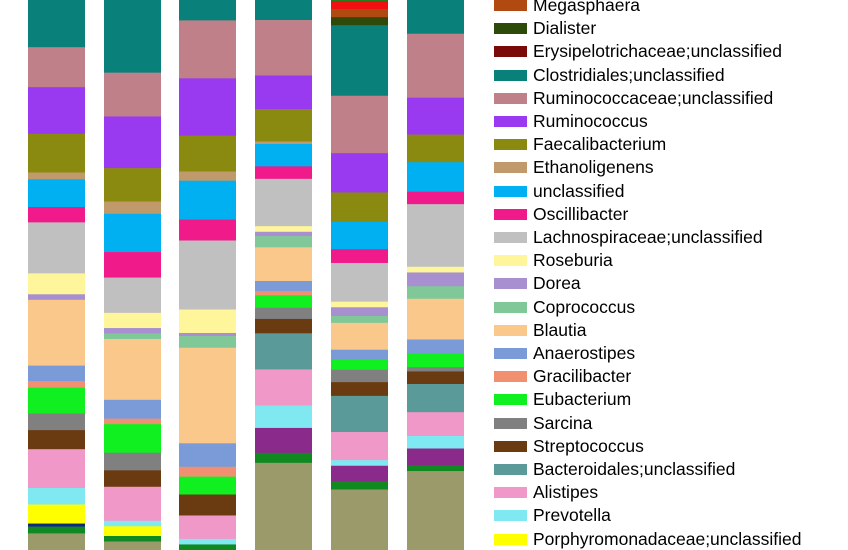 The width and height of the screenshot is (848, 550). I want to click on bar-3-segment-ethanoligenens, so click(207, 176).